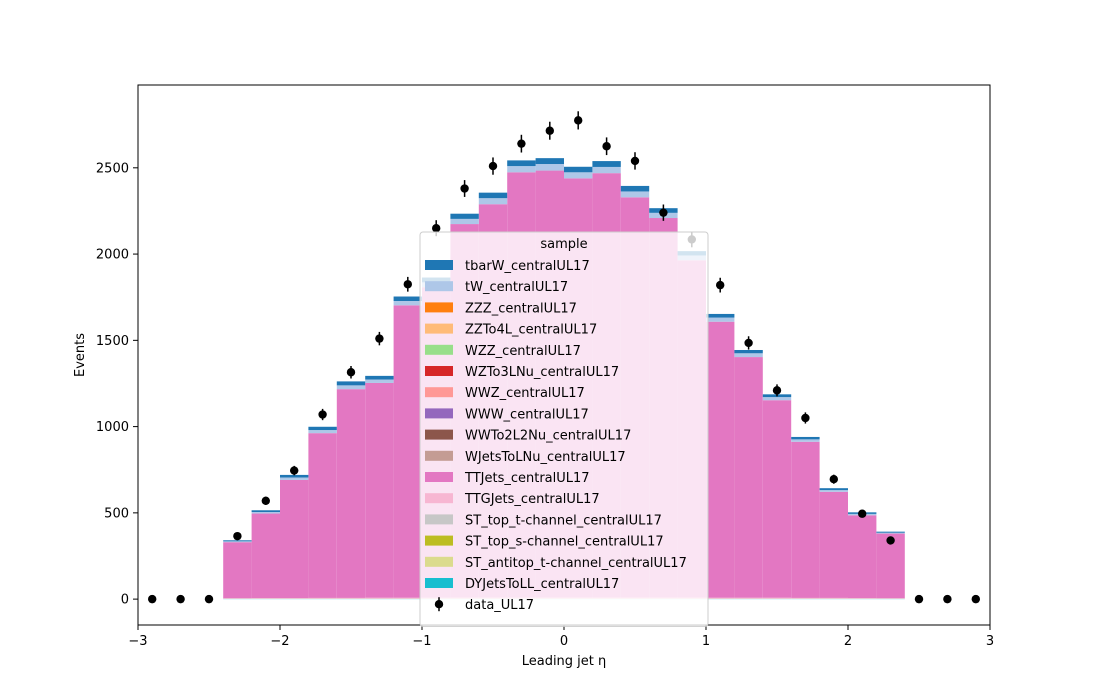  I want to click on legend-box, so click(564, 429).